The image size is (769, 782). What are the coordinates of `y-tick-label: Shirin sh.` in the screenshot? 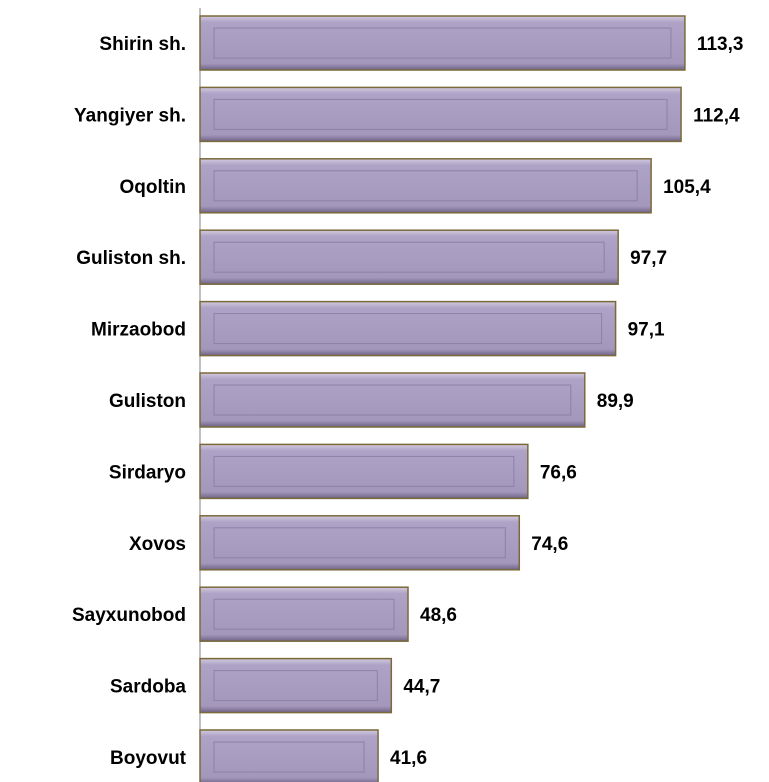 It's located at (142, 44).